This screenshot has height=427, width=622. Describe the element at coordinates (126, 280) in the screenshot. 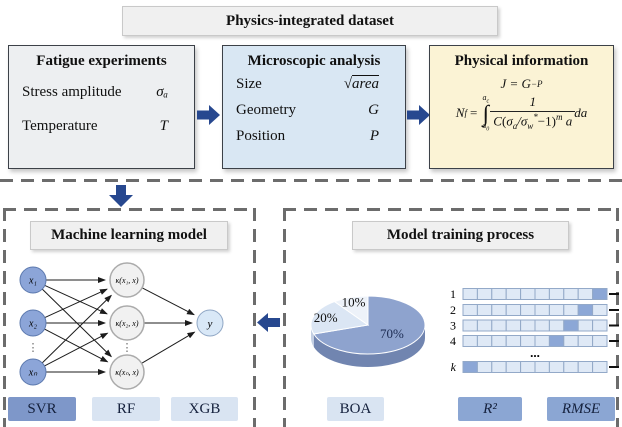

I see `svg-text: κ(x₁, x)` at that location.